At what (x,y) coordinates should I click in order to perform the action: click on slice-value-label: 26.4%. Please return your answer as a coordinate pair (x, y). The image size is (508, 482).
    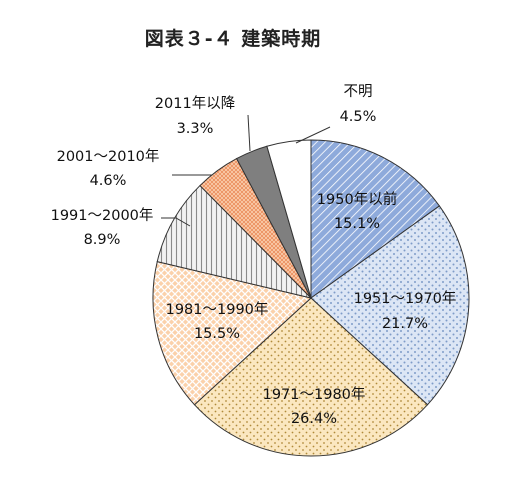
    Looking at the image, I should click on (314, 419).